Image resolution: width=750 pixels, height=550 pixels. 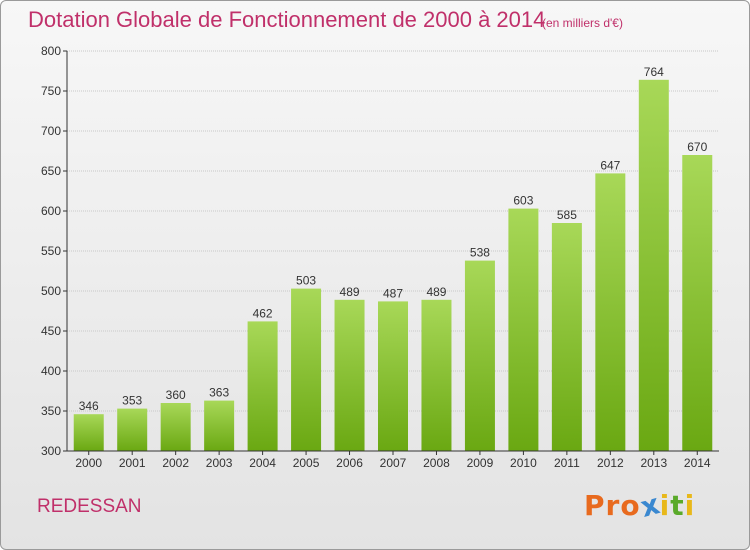 What do you see at coordinates (480, 463) in the screenshot?
I see `x-tick-label: 2009` at bounding box center [480, 463].